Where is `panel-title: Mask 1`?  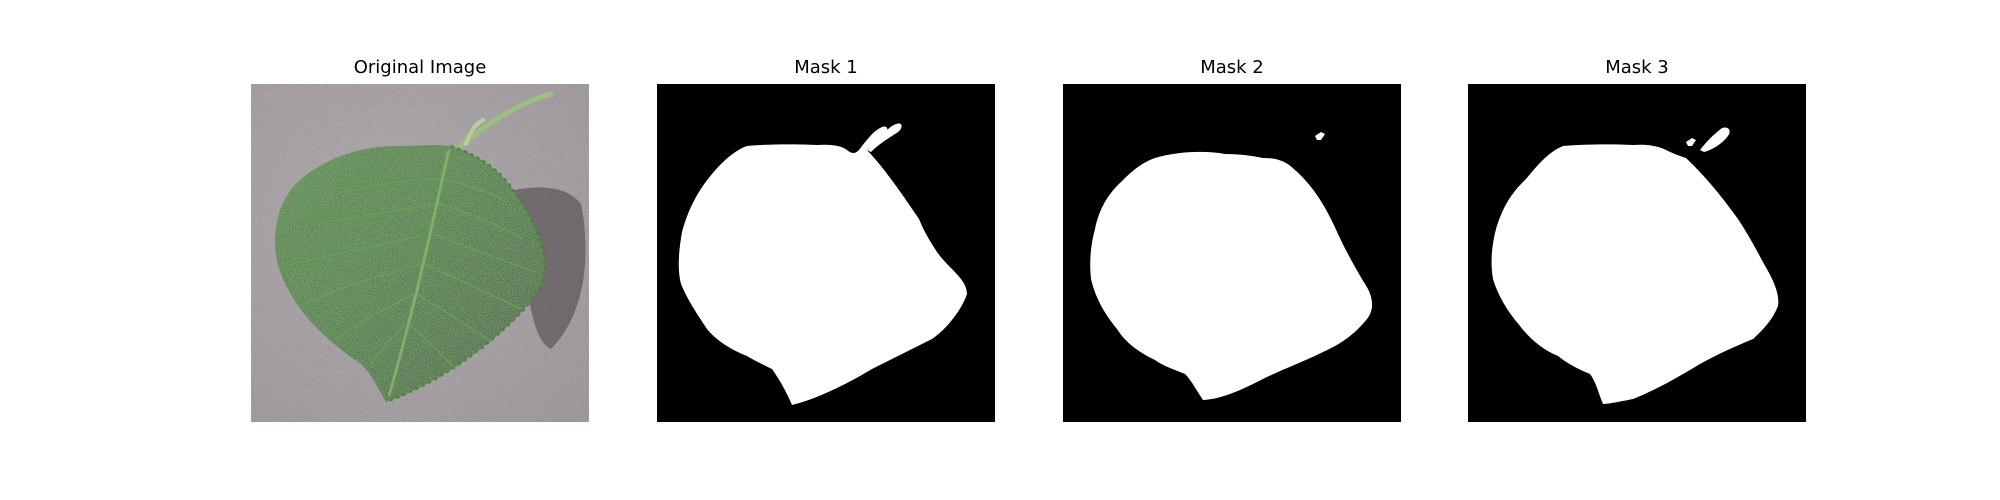
panel-title: Mask 1 is located at coordinates (826, 67).